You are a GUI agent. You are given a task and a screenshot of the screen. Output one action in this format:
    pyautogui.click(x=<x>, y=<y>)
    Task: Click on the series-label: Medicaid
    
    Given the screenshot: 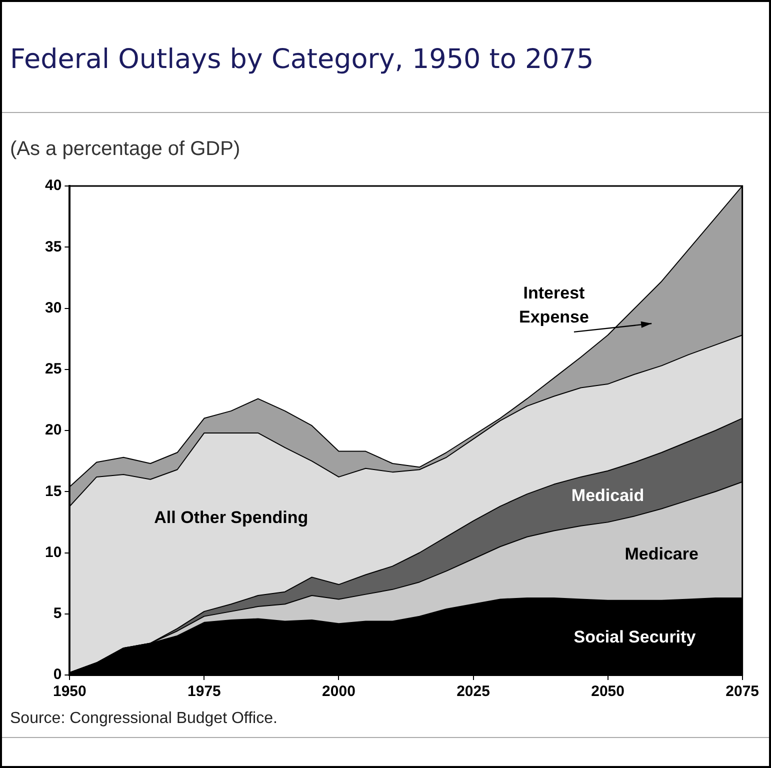 What is the action you would take?
    pyautogui.click(x=607, y=496)
    